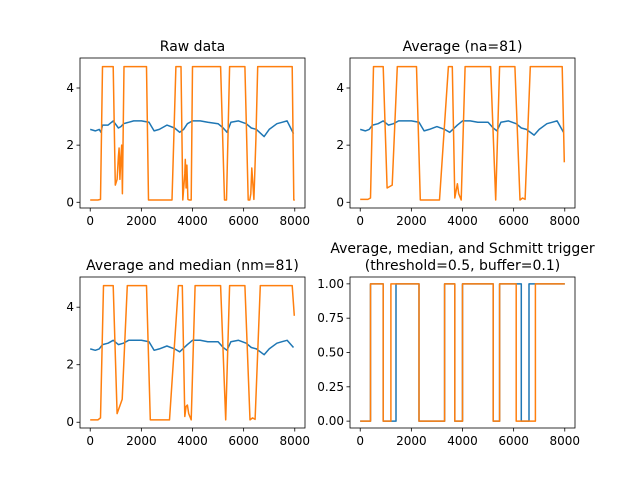  Describe the element at coordinates (463, 266) in the screenshot. I see `chart-title: (threshold=0.5, buffer=0.1)` at that location.